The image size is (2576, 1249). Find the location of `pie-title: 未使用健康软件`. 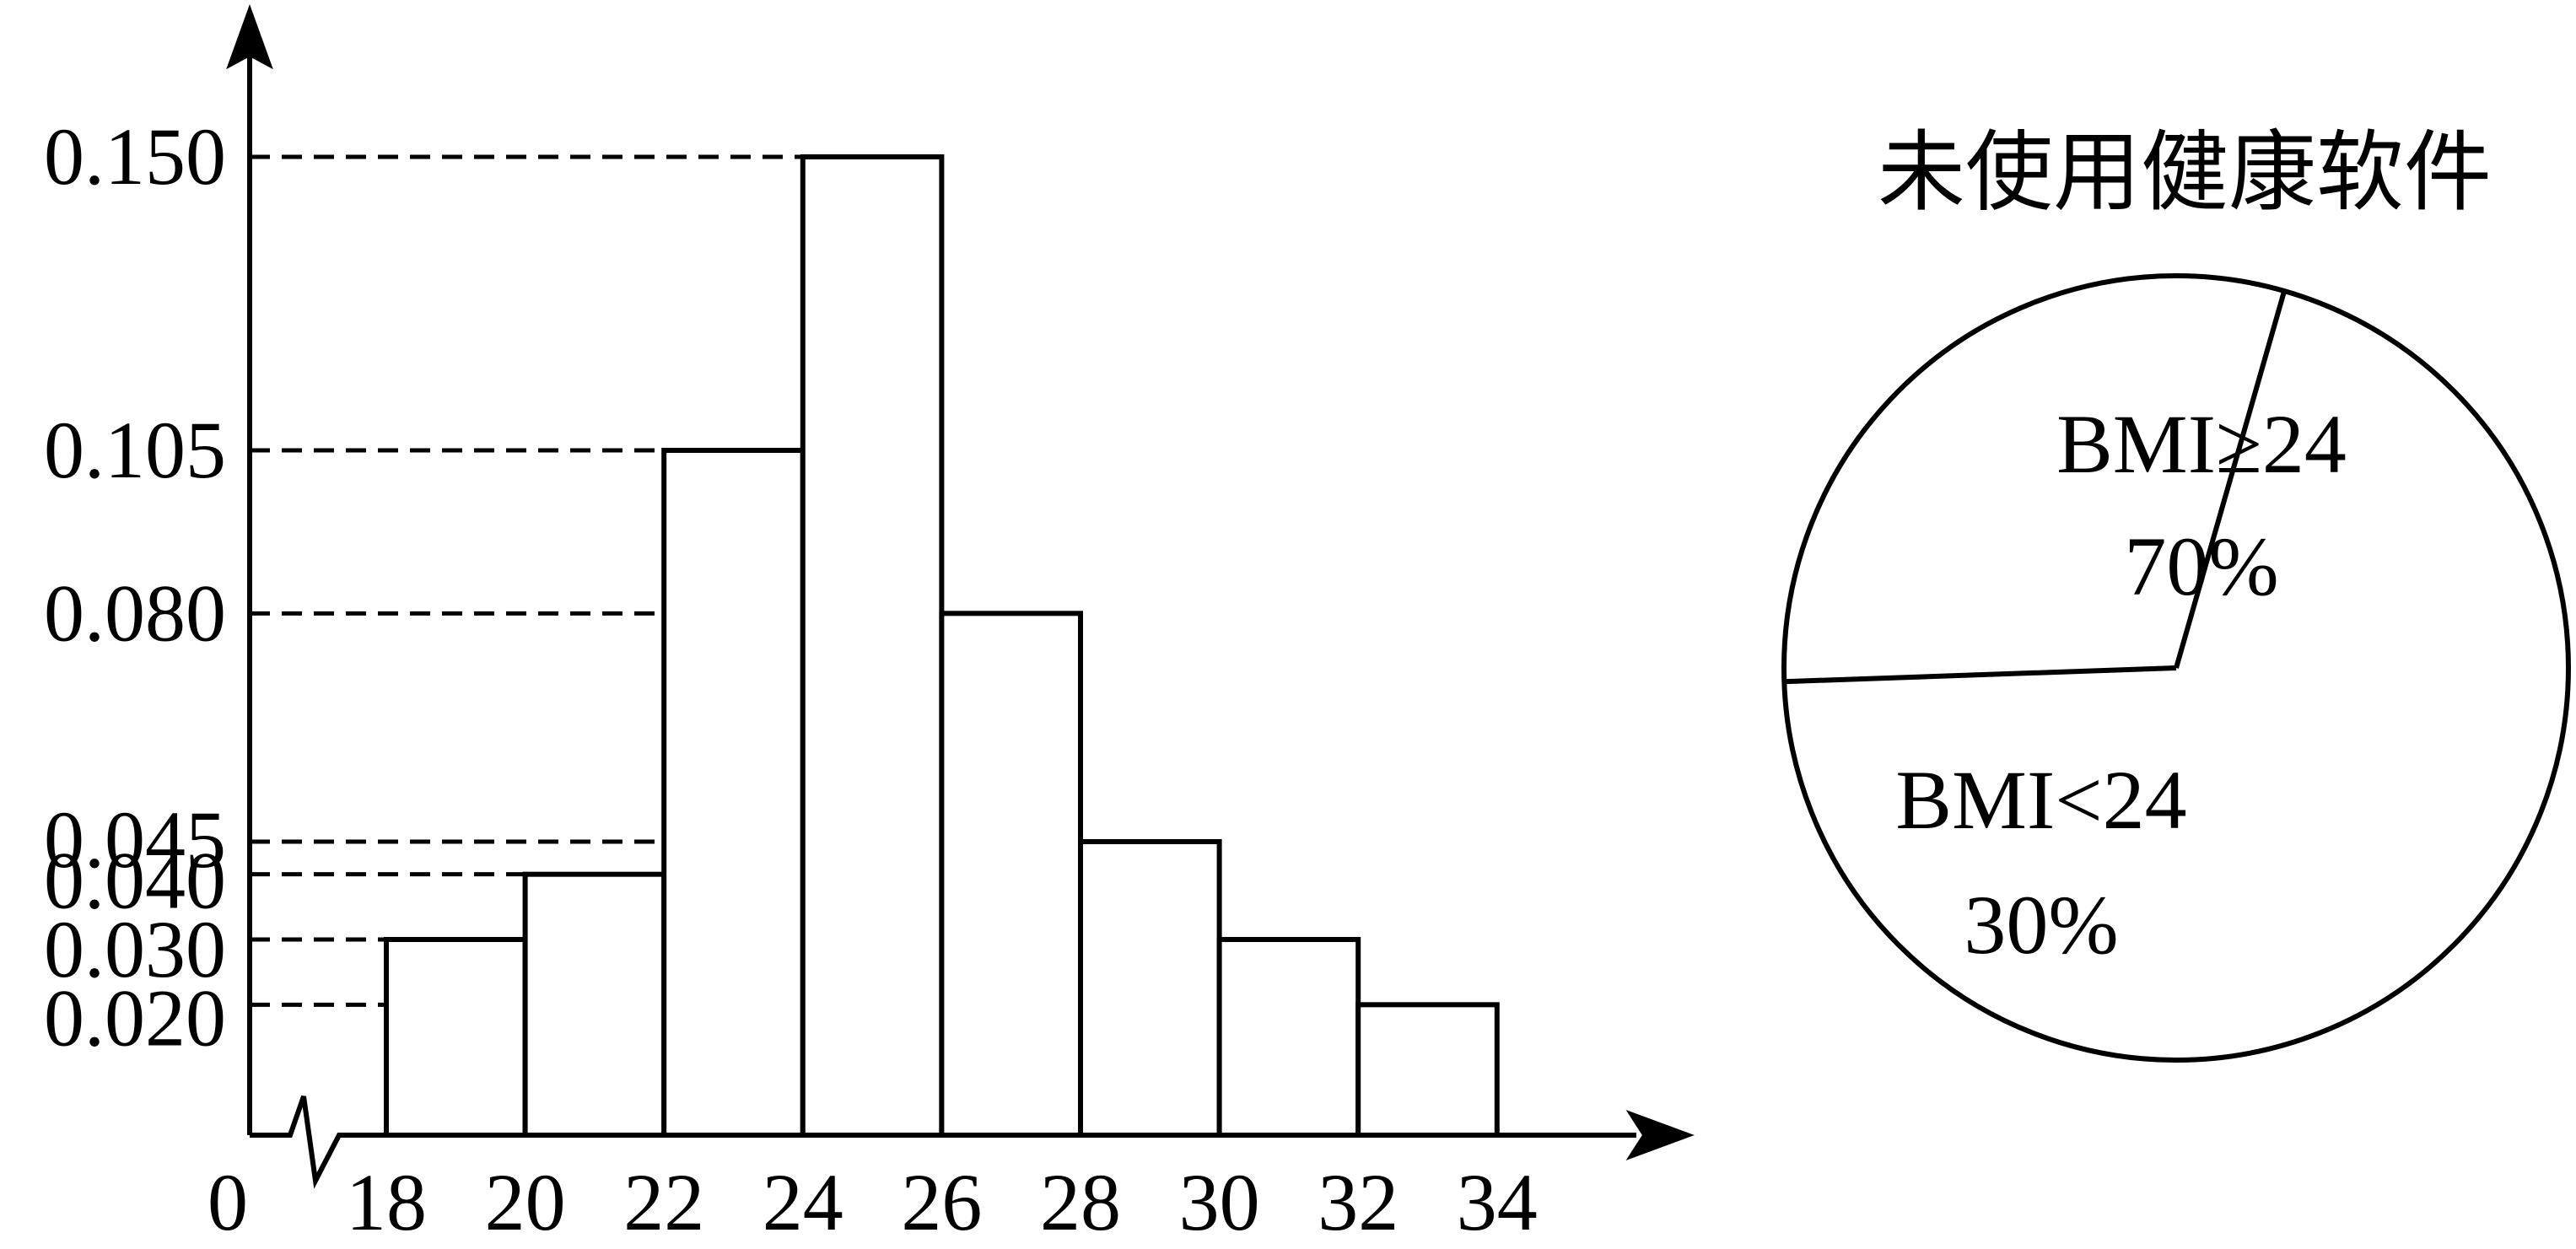

pie-title: 未使用健康软件 is located at coordinates (2185, 172).